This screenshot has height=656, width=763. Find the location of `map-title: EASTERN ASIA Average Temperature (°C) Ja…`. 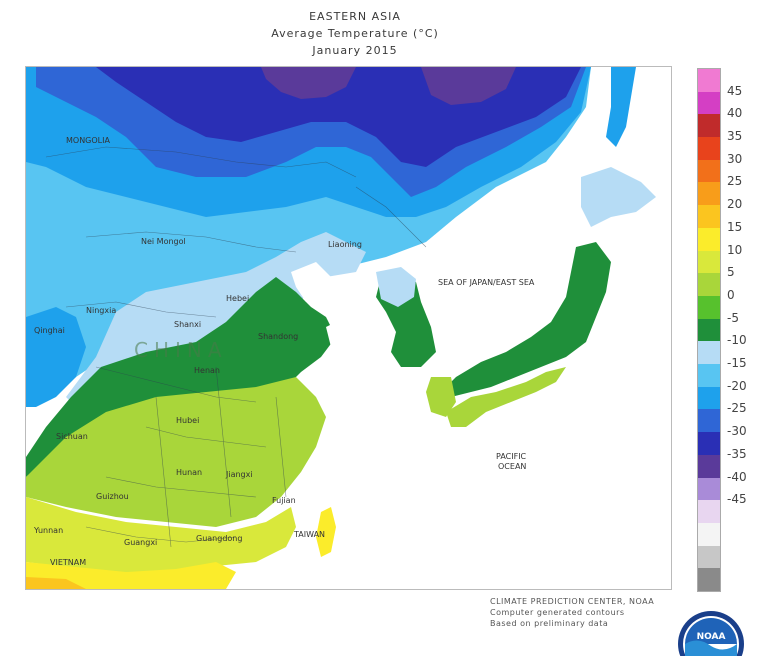

map-title: EASTERN ASIA Average Temperature (°C) Ja… is located at coordinates (355, 33).